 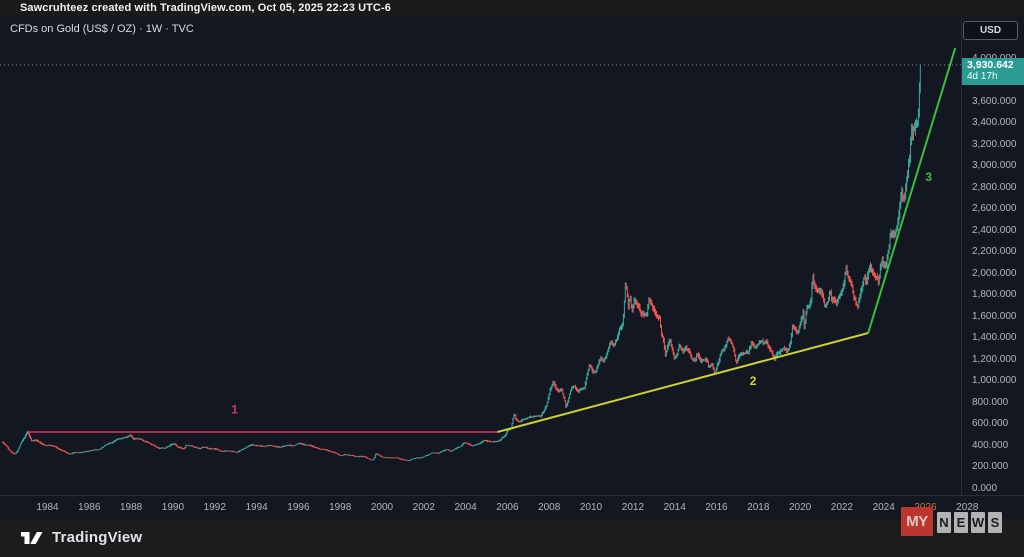 I want to click on mynews-letter: N, so click(x=944, y=522).